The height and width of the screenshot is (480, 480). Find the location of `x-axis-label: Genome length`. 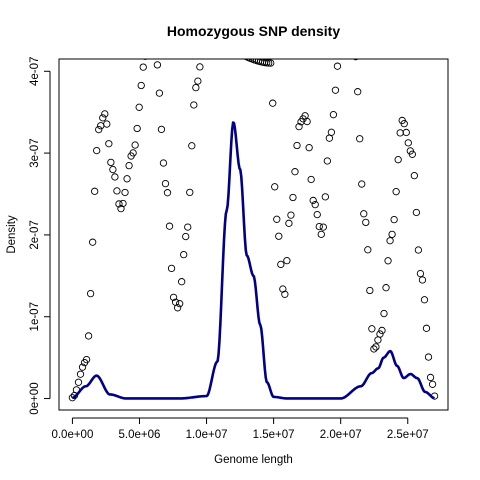

x-axis-label: Genome length is located at coordinates (253, 460).